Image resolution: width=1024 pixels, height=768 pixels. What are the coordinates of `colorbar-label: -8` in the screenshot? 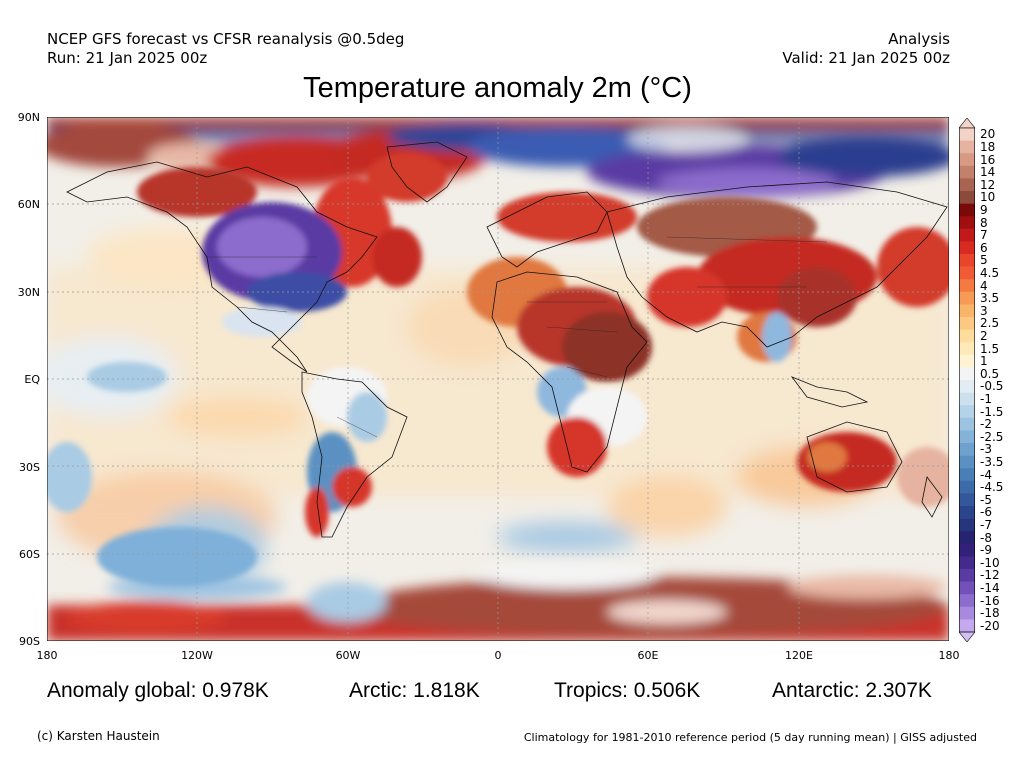 It's located at (986, 537).